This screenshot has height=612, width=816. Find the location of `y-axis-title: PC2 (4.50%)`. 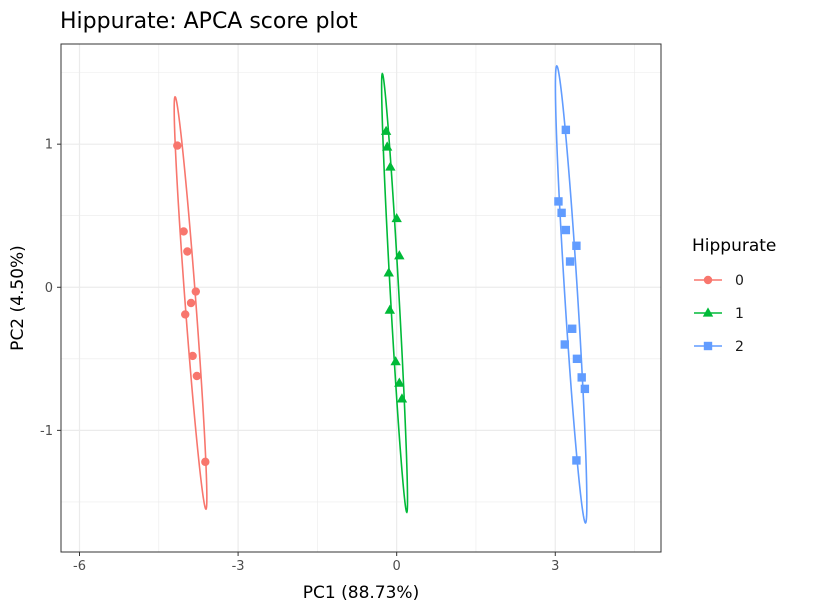

y-axis-title: PC2 (4.50%) is located at coordinates (18, 298).